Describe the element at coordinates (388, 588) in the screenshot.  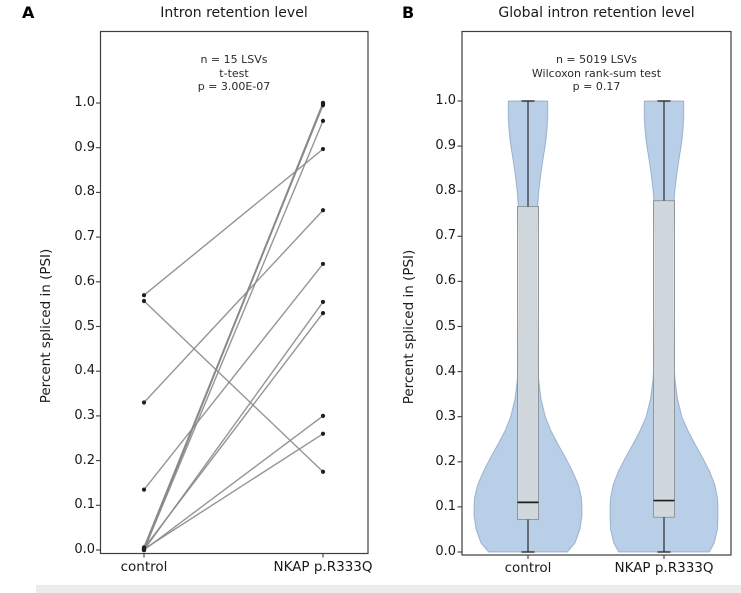
I see `bottom-artifact-strip` at that location.